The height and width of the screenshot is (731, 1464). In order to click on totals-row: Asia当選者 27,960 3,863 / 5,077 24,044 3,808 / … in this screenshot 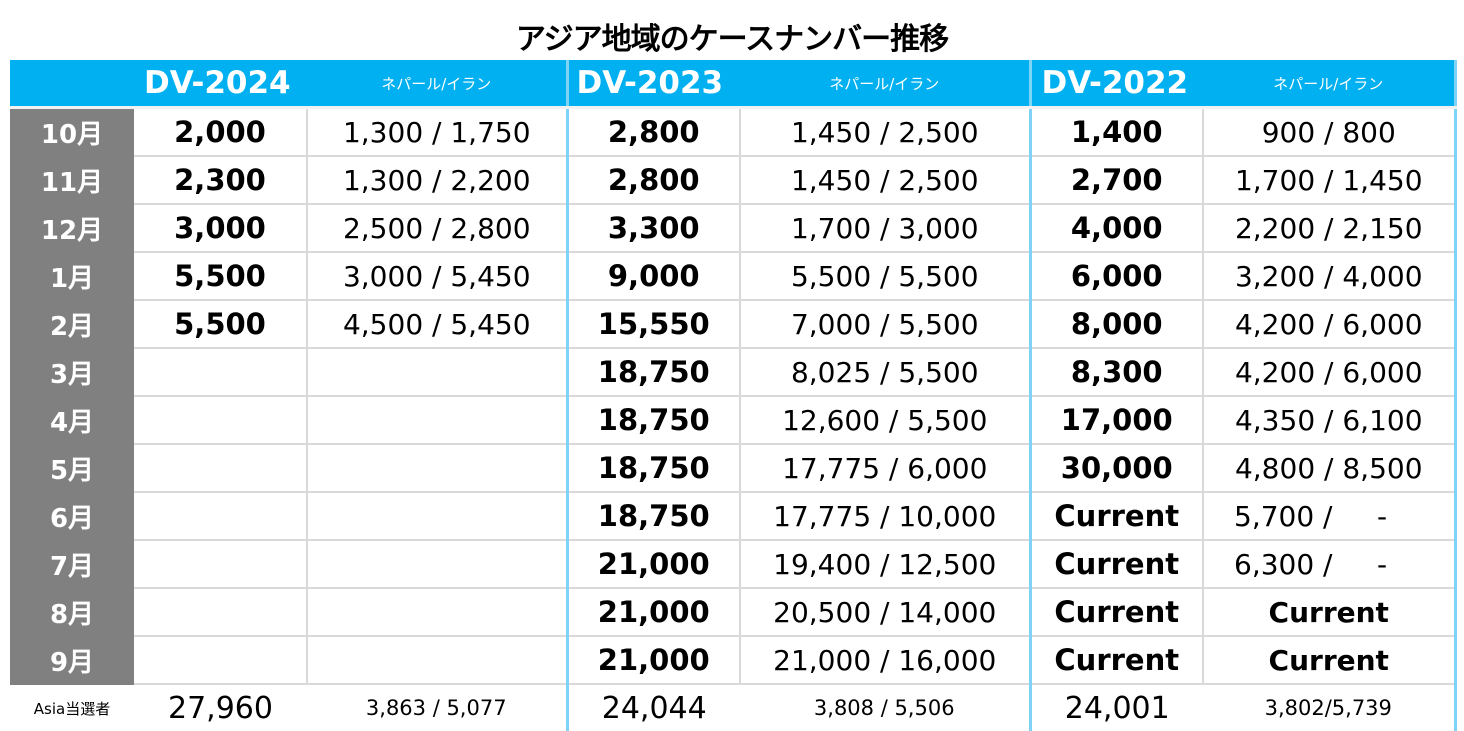, I will do `click(733, 707)`.